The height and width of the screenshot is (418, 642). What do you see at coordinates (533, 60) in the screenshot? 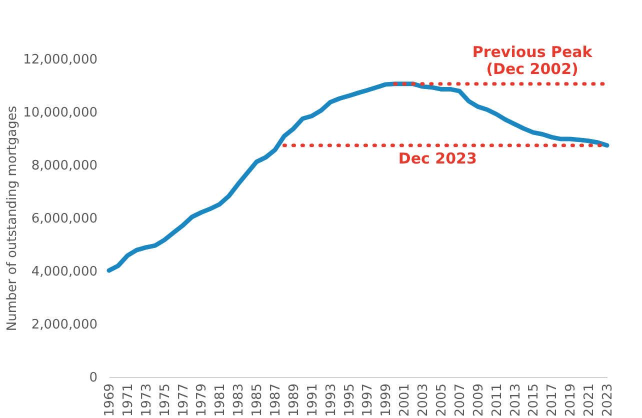
I see `ref-line-label: Previous Peak (Dec 2002)` at bounding box center [533, 60].